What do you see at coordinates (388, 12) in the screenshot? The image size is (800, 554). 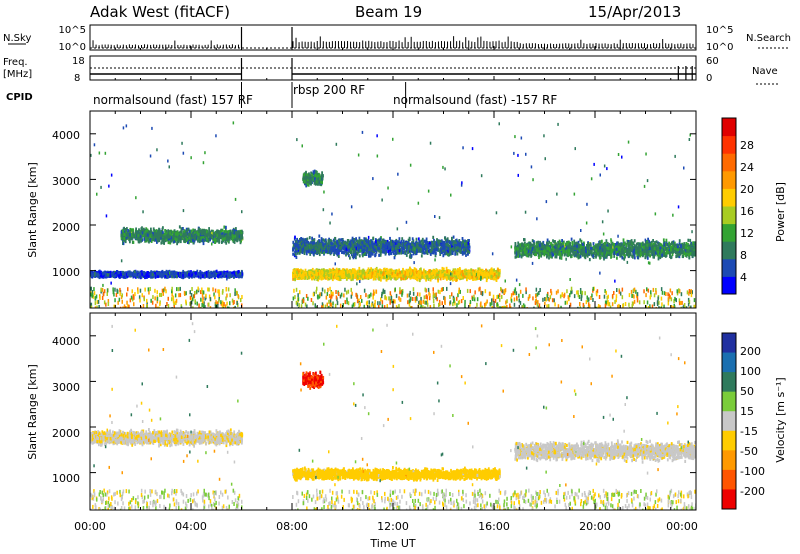 I see `beam-title: Beam 19` at bounding box center [388, 12].